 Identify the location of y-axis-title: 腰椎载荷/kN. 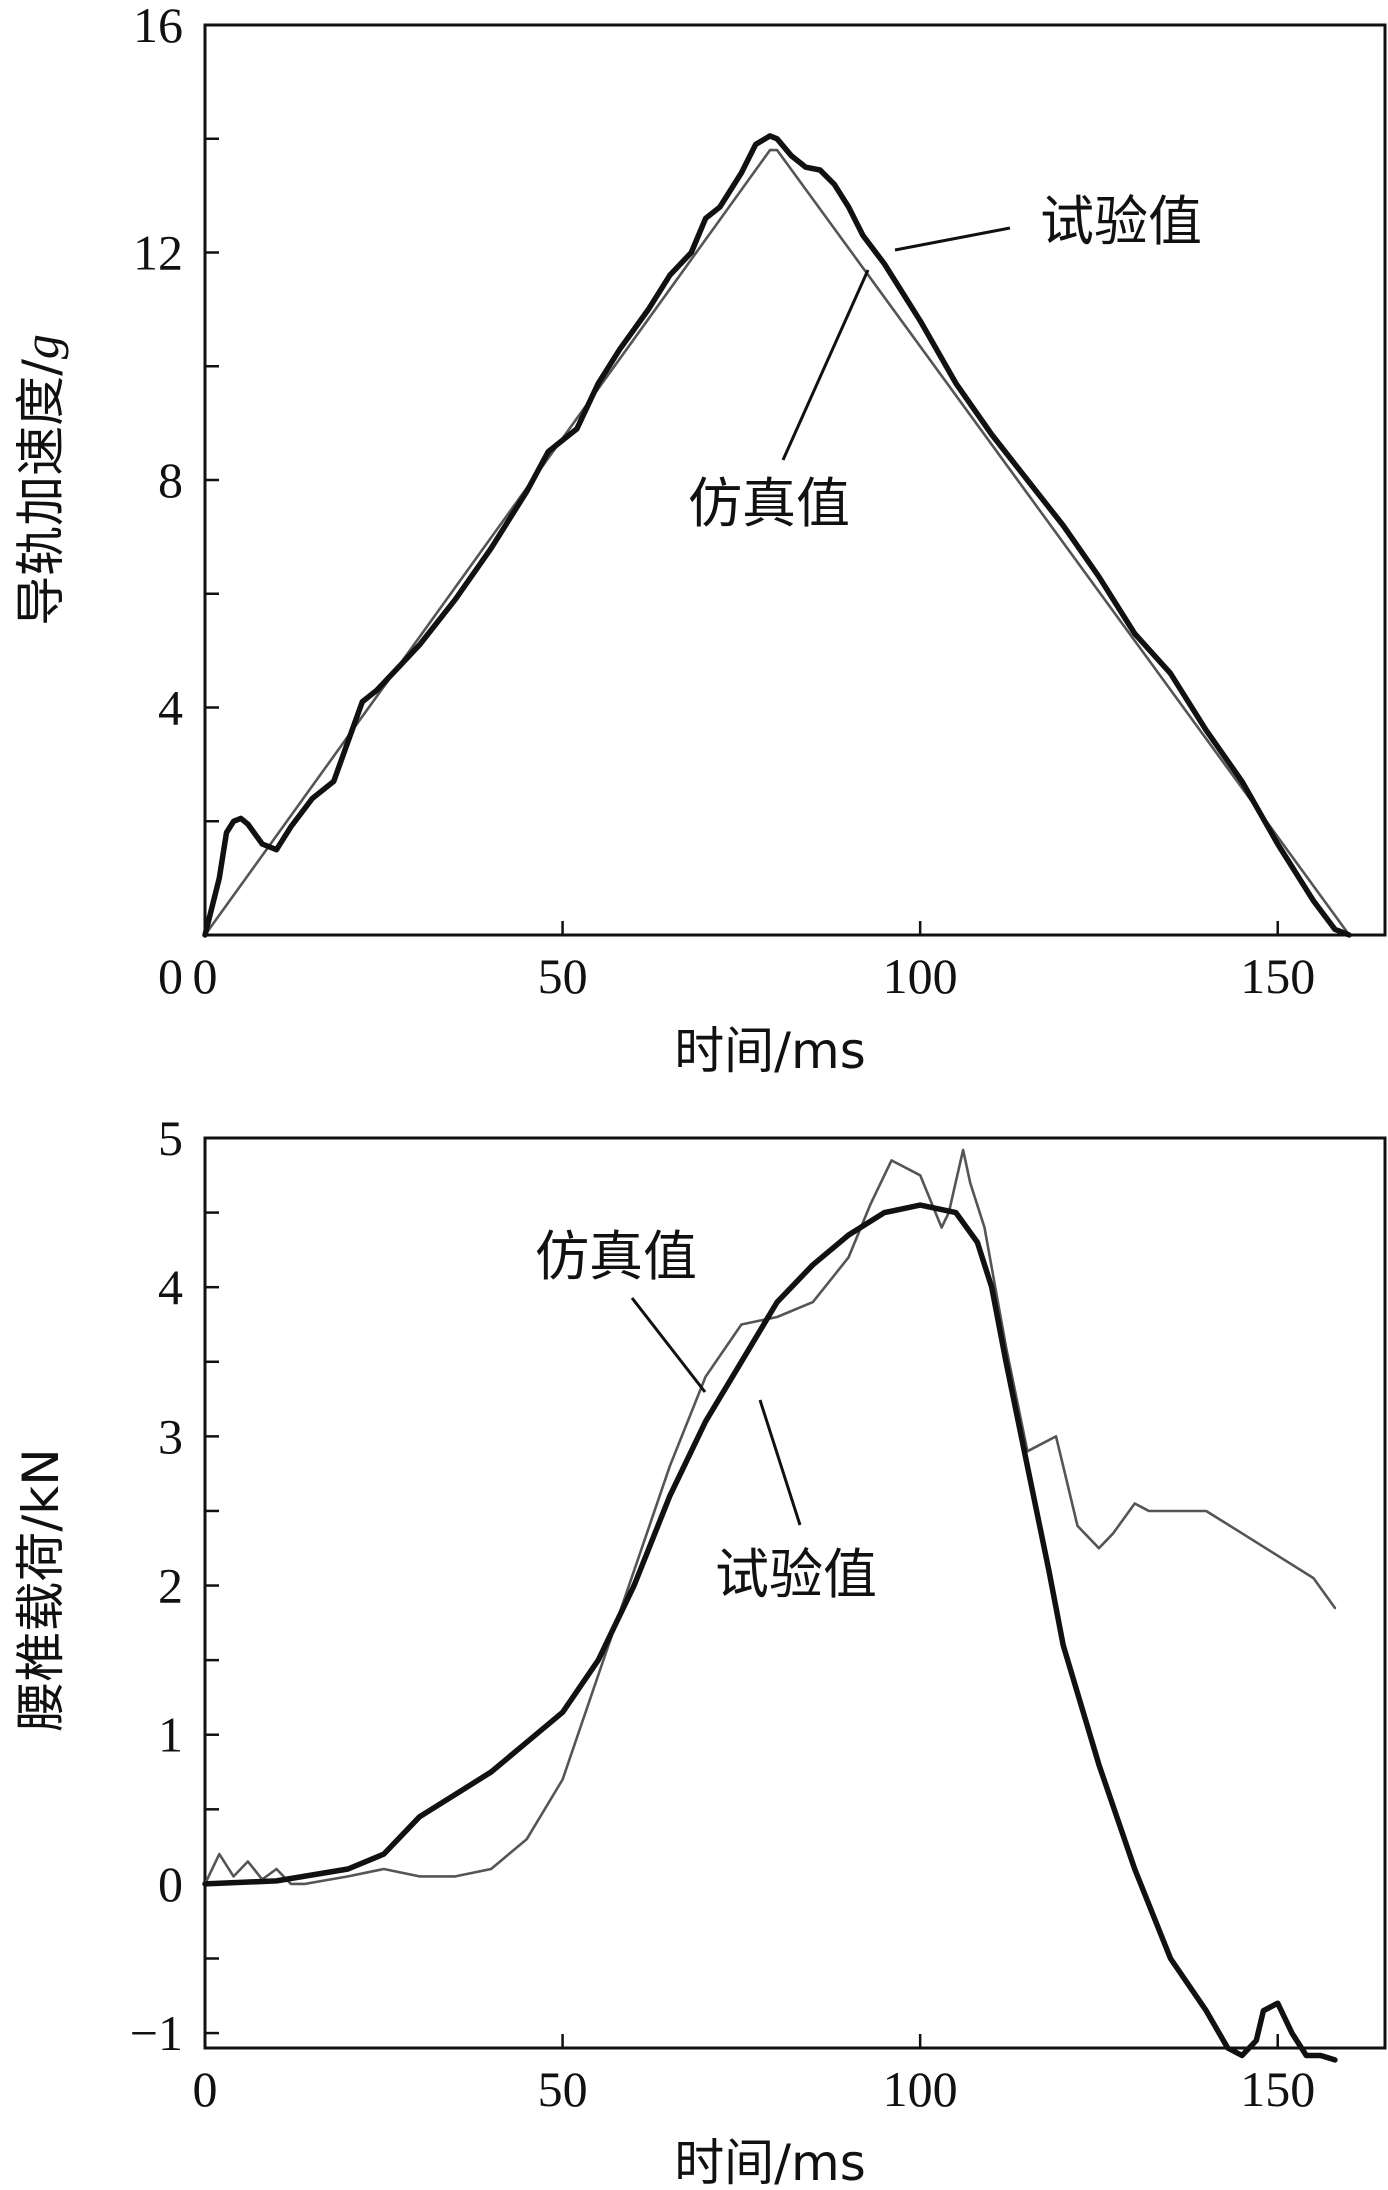
(41, 1589).